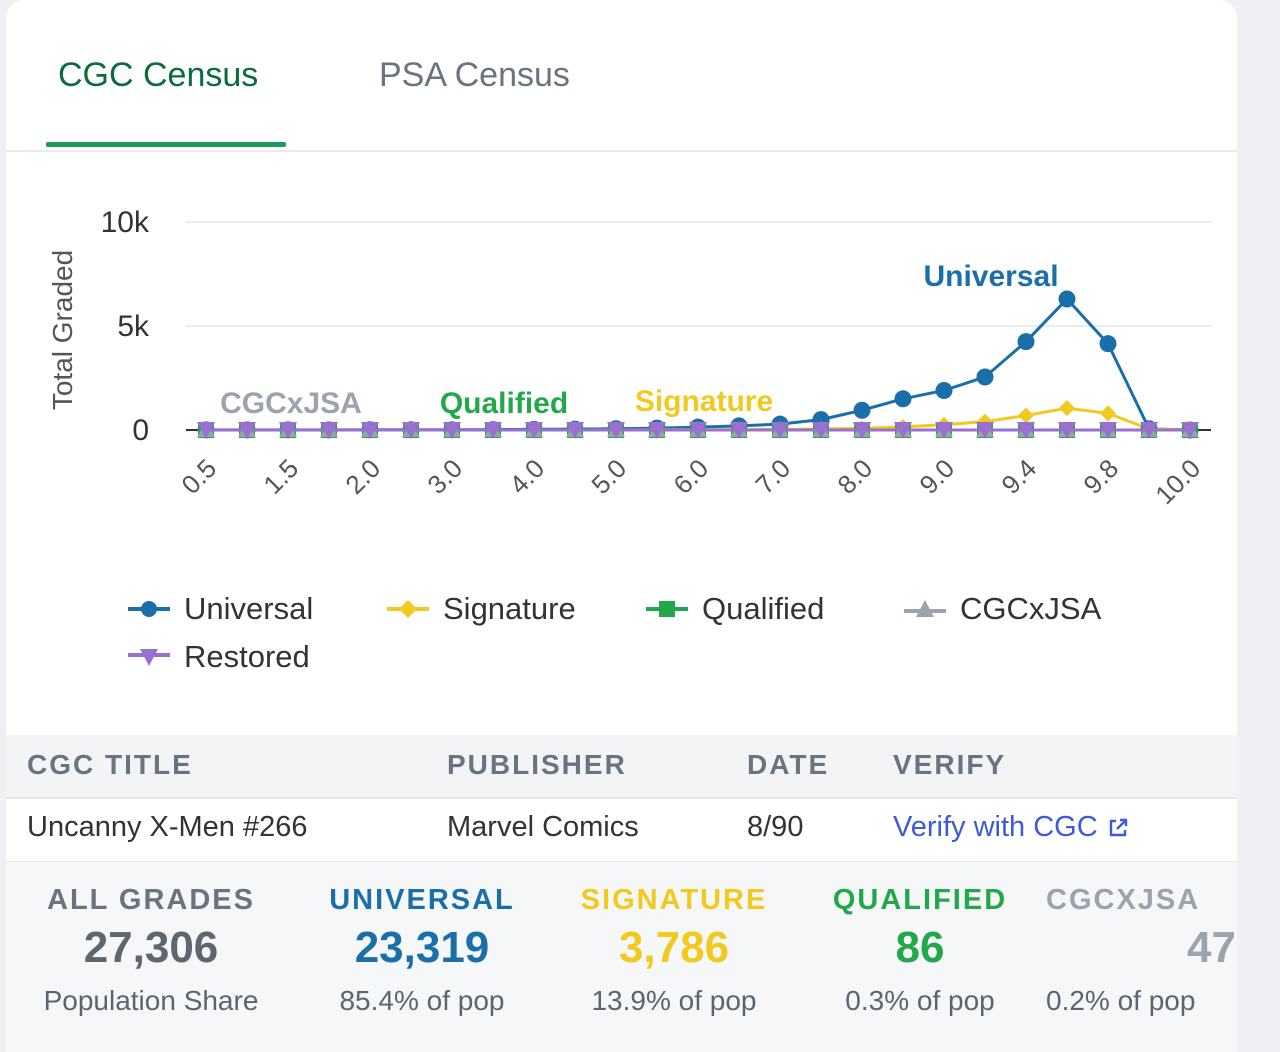 The height and width of the screenshot is (1052, 1280). What do you see at coordinates (990, 276) in the screenshot?
I see `series-annotation: Universal` at bounding box center [990, 276].